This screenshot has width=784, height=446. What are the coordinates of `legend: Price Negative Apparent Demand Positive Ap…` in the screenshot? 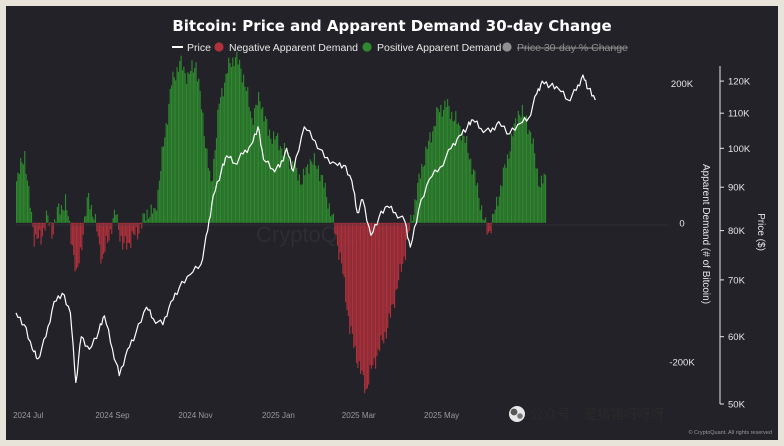 It's located at (400, 48).